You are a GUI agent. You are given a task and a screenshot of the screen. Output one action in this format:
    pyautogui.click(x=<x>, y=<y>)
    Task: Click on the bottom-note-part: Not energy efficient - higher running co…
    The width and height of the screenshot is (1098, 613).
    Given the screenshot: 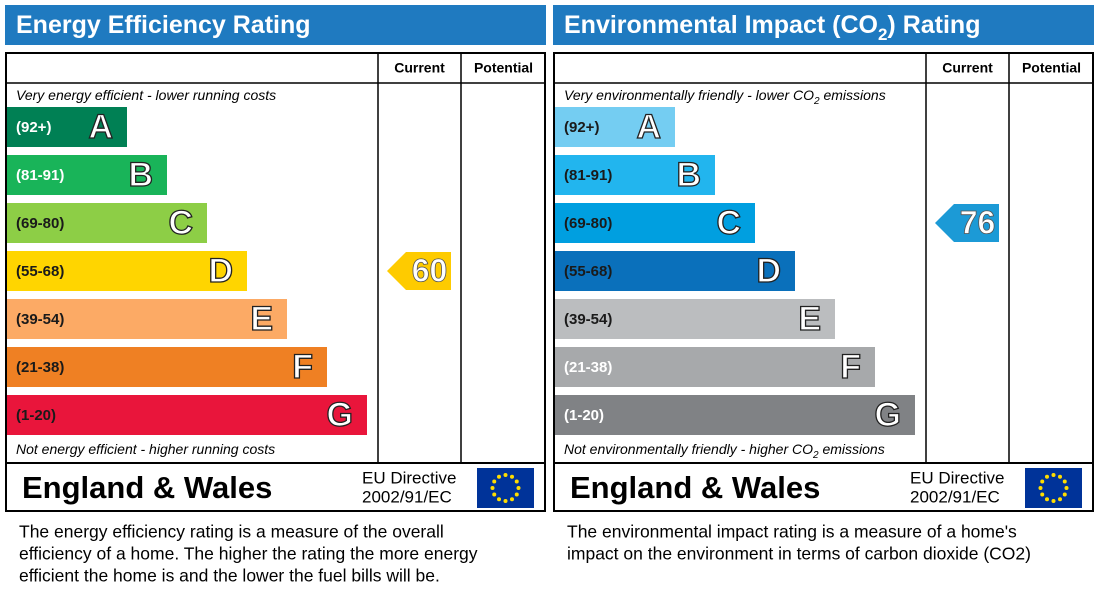 What is the action you would take?
    pyautogui.click(x=145, y=449)
    